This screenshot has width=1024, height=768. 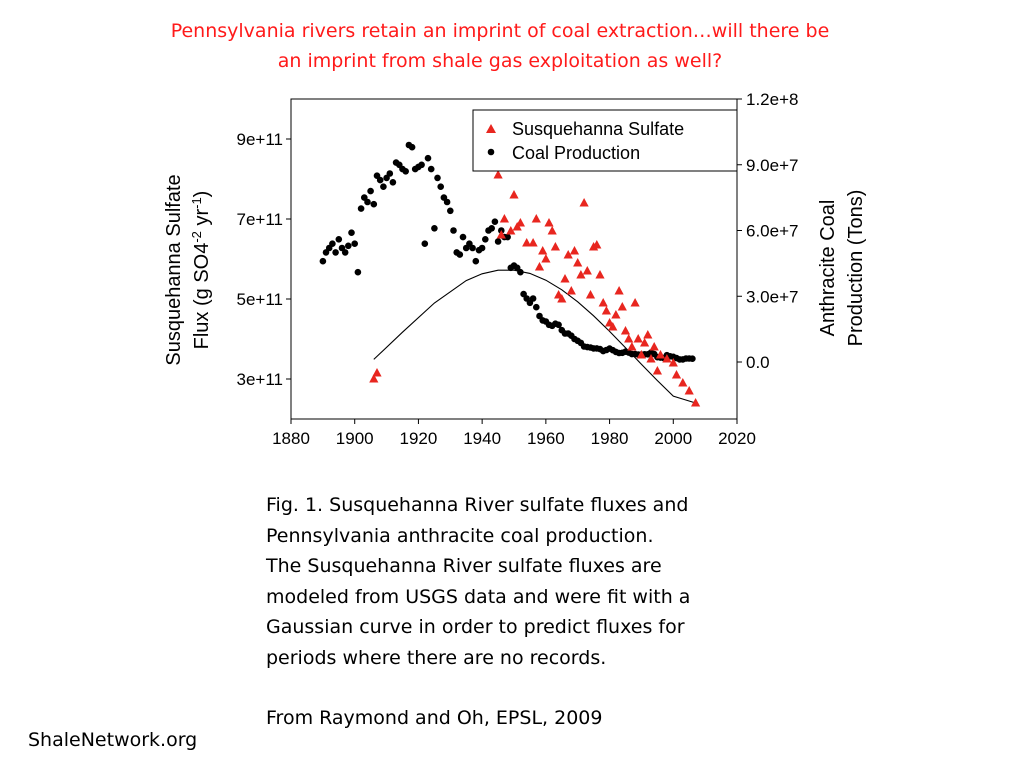 What do you see at coordinates (546, 438) in the screenshot?
I see `x-axis-tick-label: 1960` at bounding box center [546, 438].